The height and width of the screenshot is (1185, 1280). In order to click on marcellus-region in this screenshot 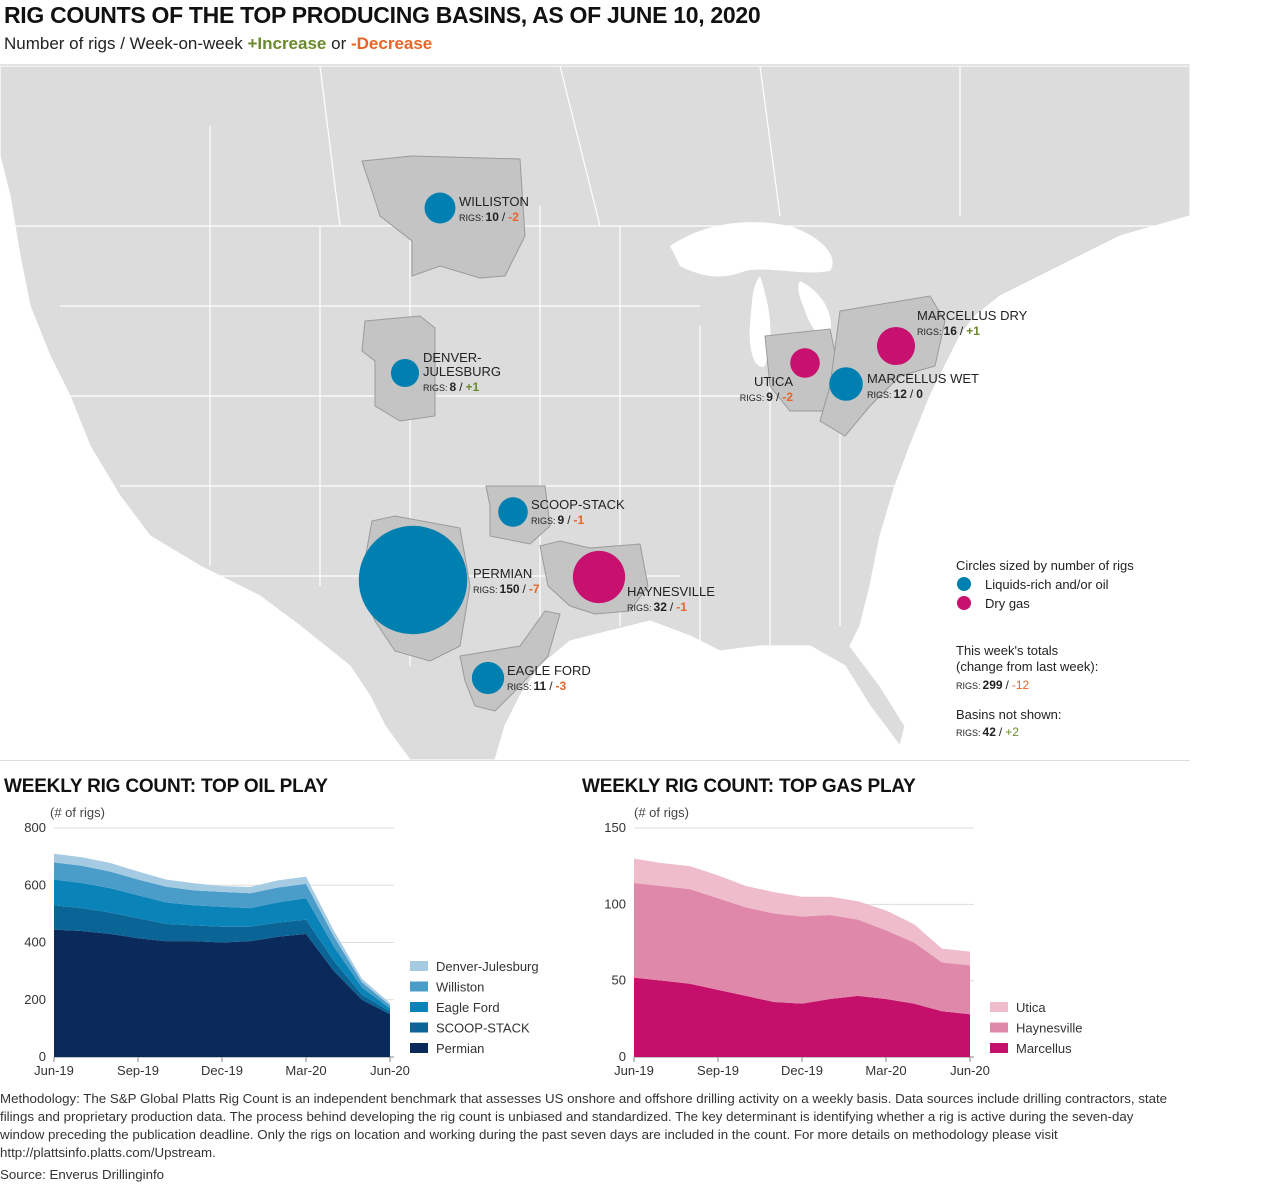, I will do `click(882, 366)`.